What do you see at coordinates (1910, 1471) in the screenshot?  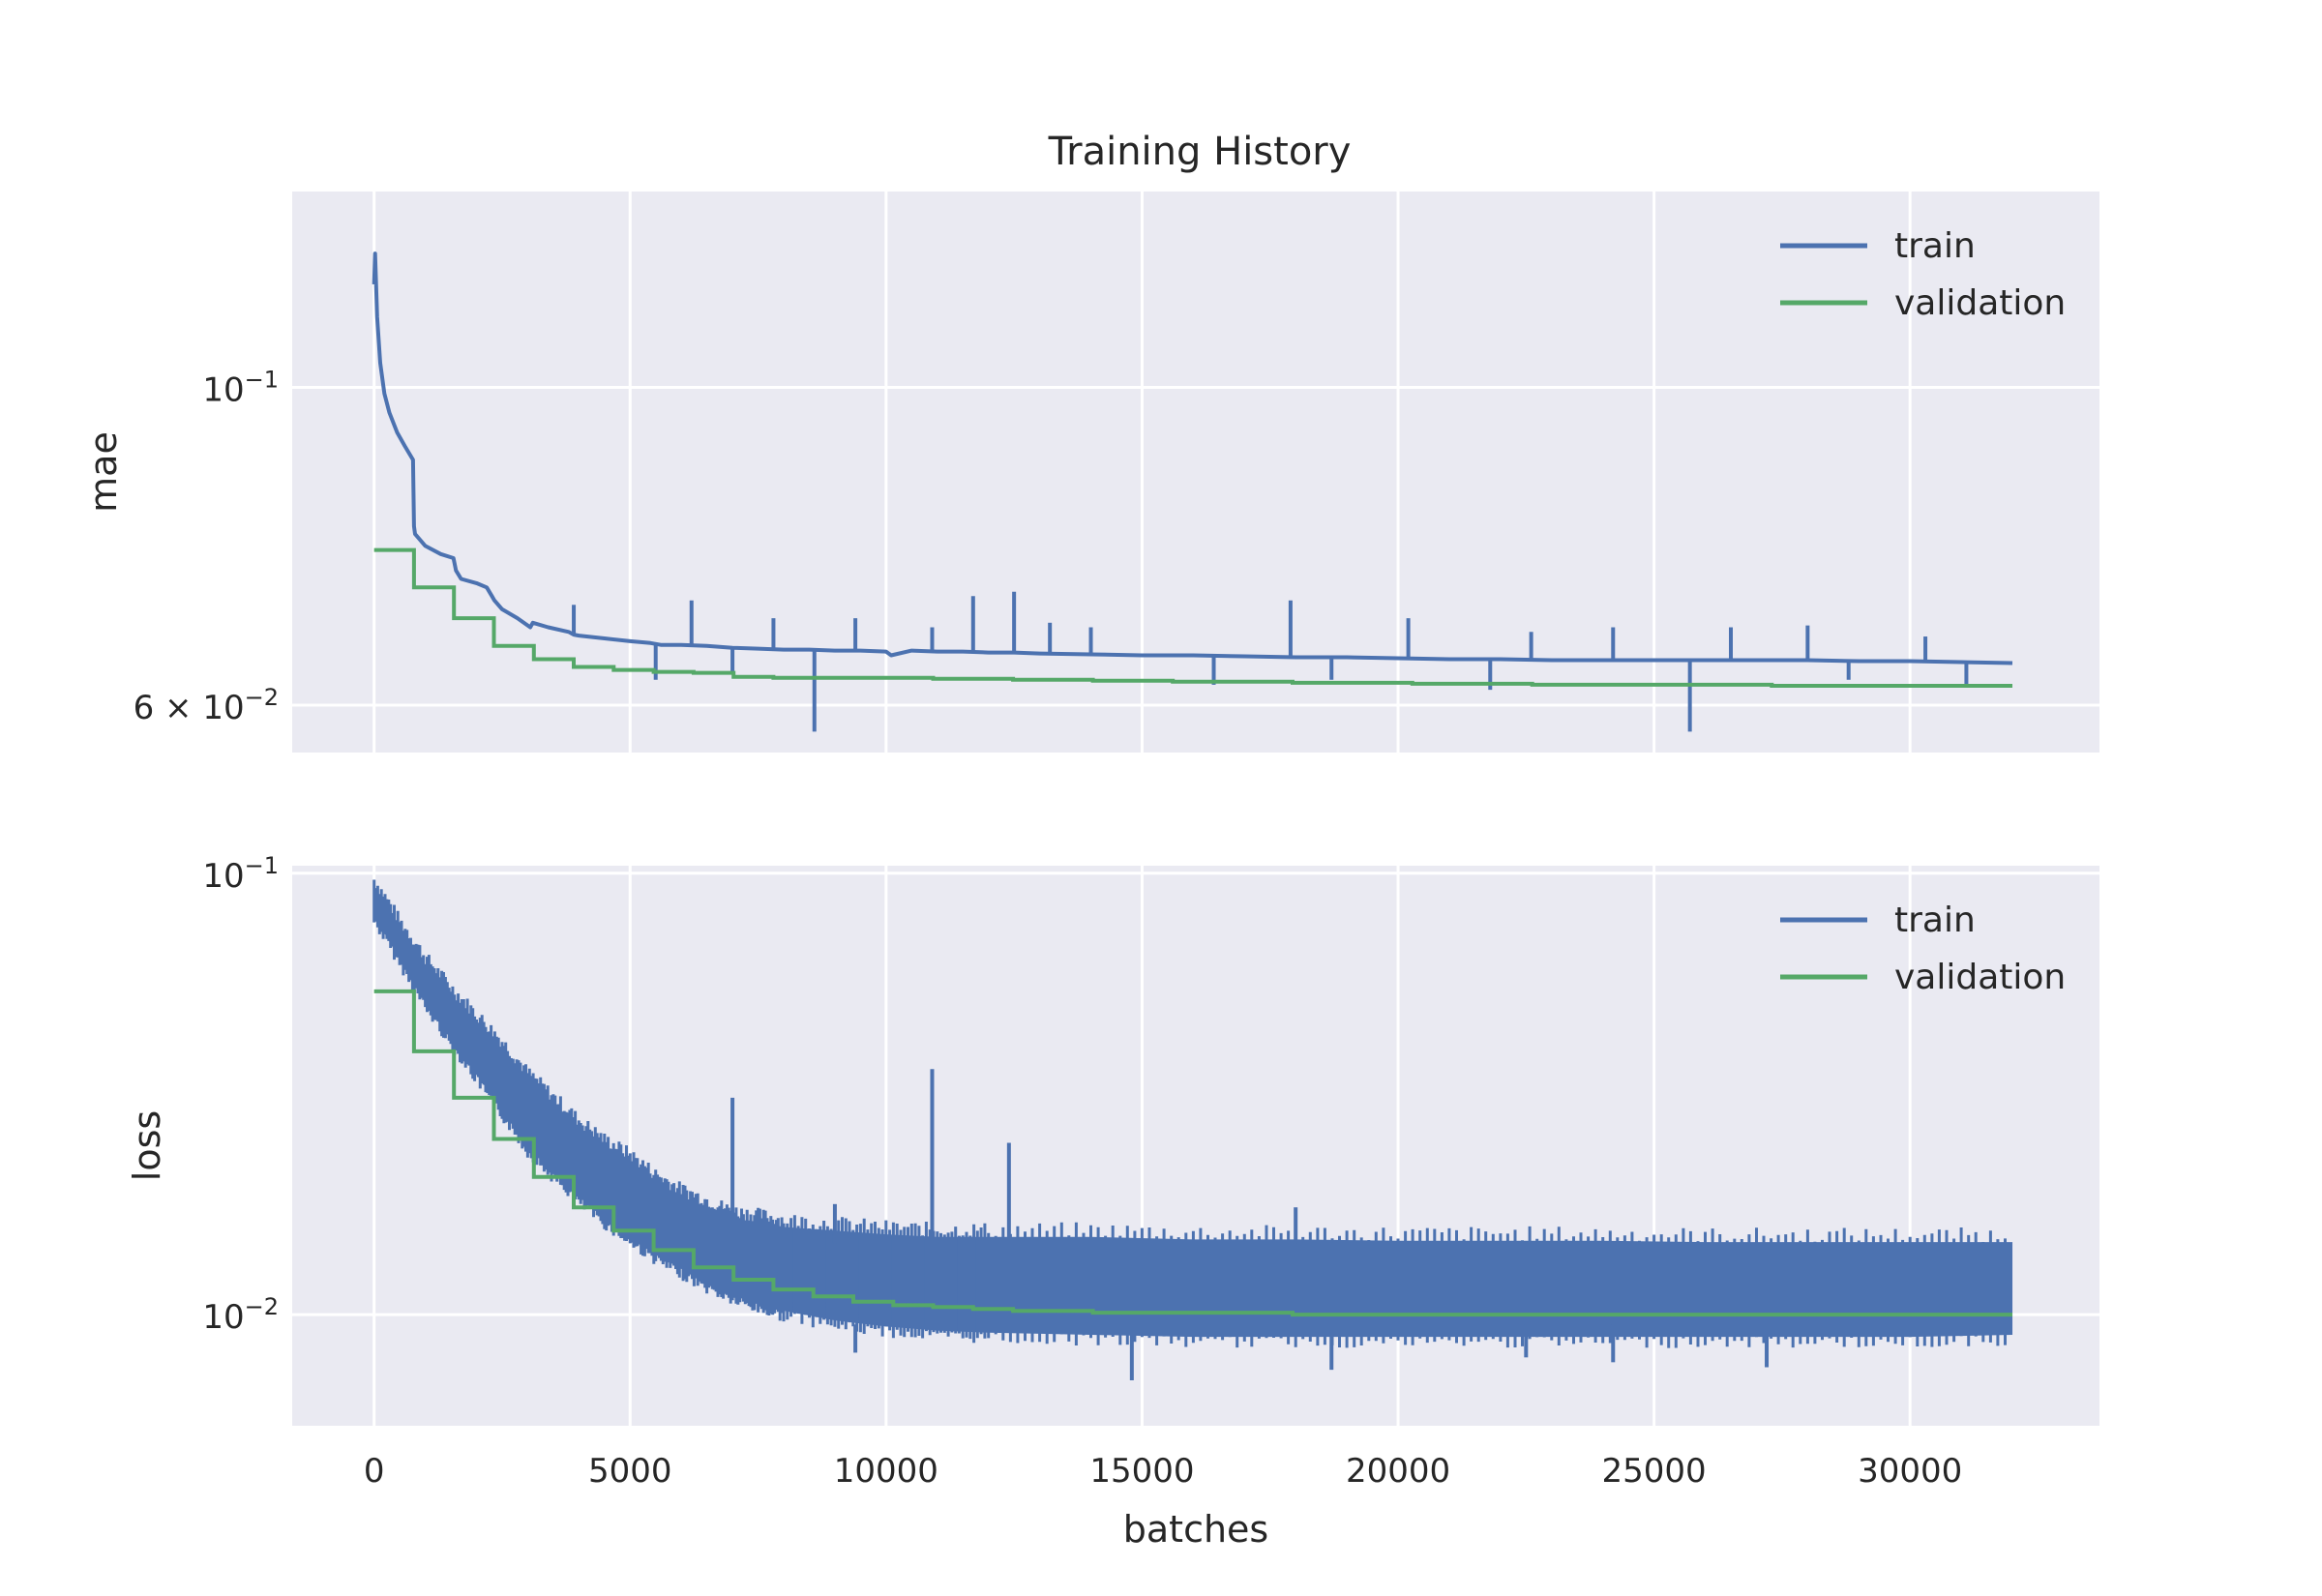 I see `x-tick-label-6: 30000` at bounding box center [1910, 1471].